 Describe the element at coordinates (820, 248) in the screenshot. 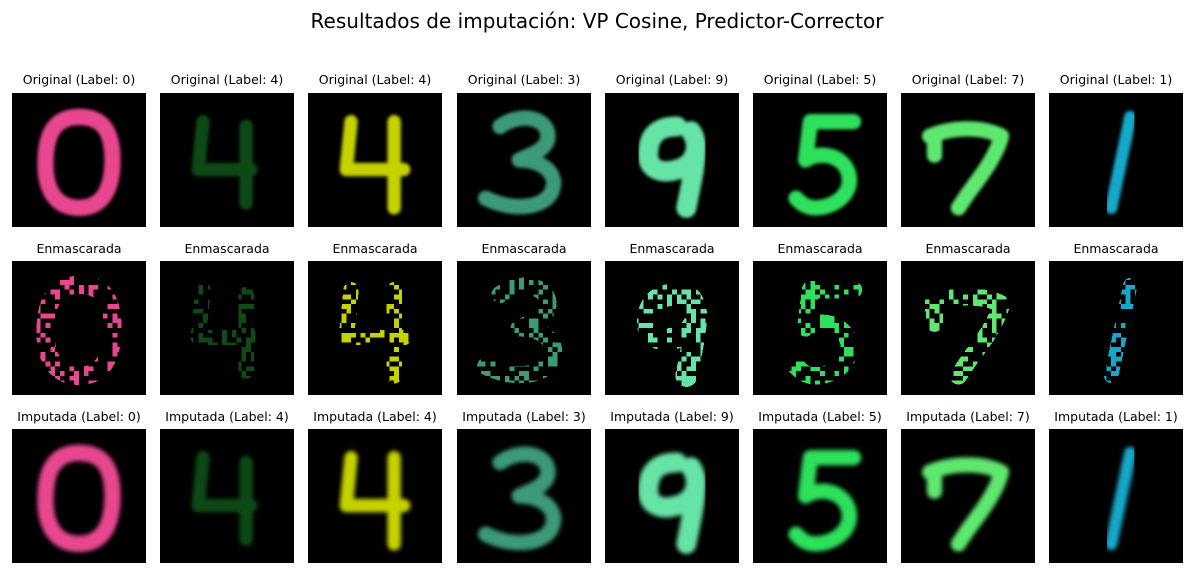

I see `masked-title-6: Enmascarada` at that location.